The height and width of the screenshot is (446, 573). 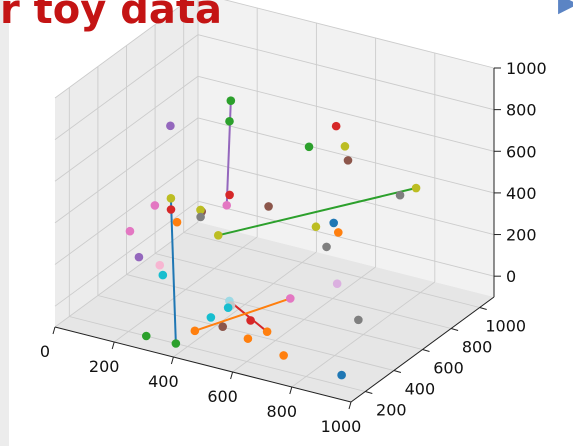 What do you see at coordinates (521, 193) in the screenshot?
I see `z-tick-label: 400` at bounding box center [521, 193].